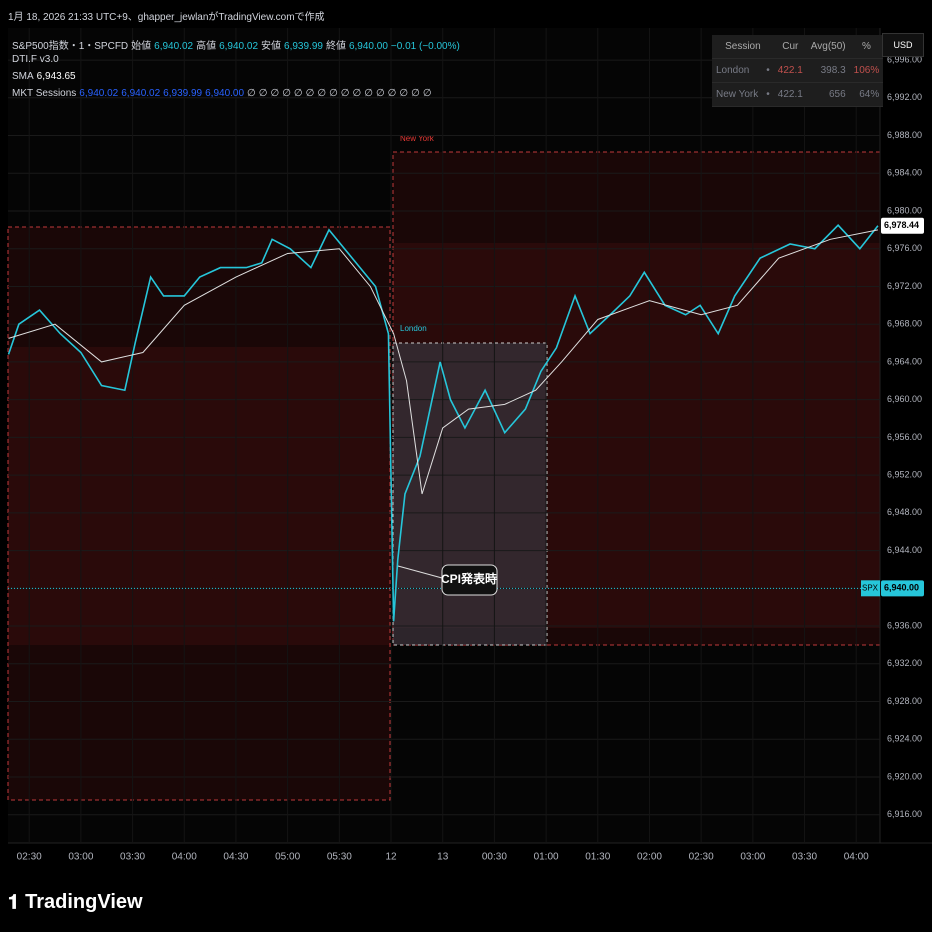 The height and width of the screenshot is (932, 932). Describe the element at coordinates (904, 776) in the screenshot. I see `y-tick-label: 6,920.00` at that location.